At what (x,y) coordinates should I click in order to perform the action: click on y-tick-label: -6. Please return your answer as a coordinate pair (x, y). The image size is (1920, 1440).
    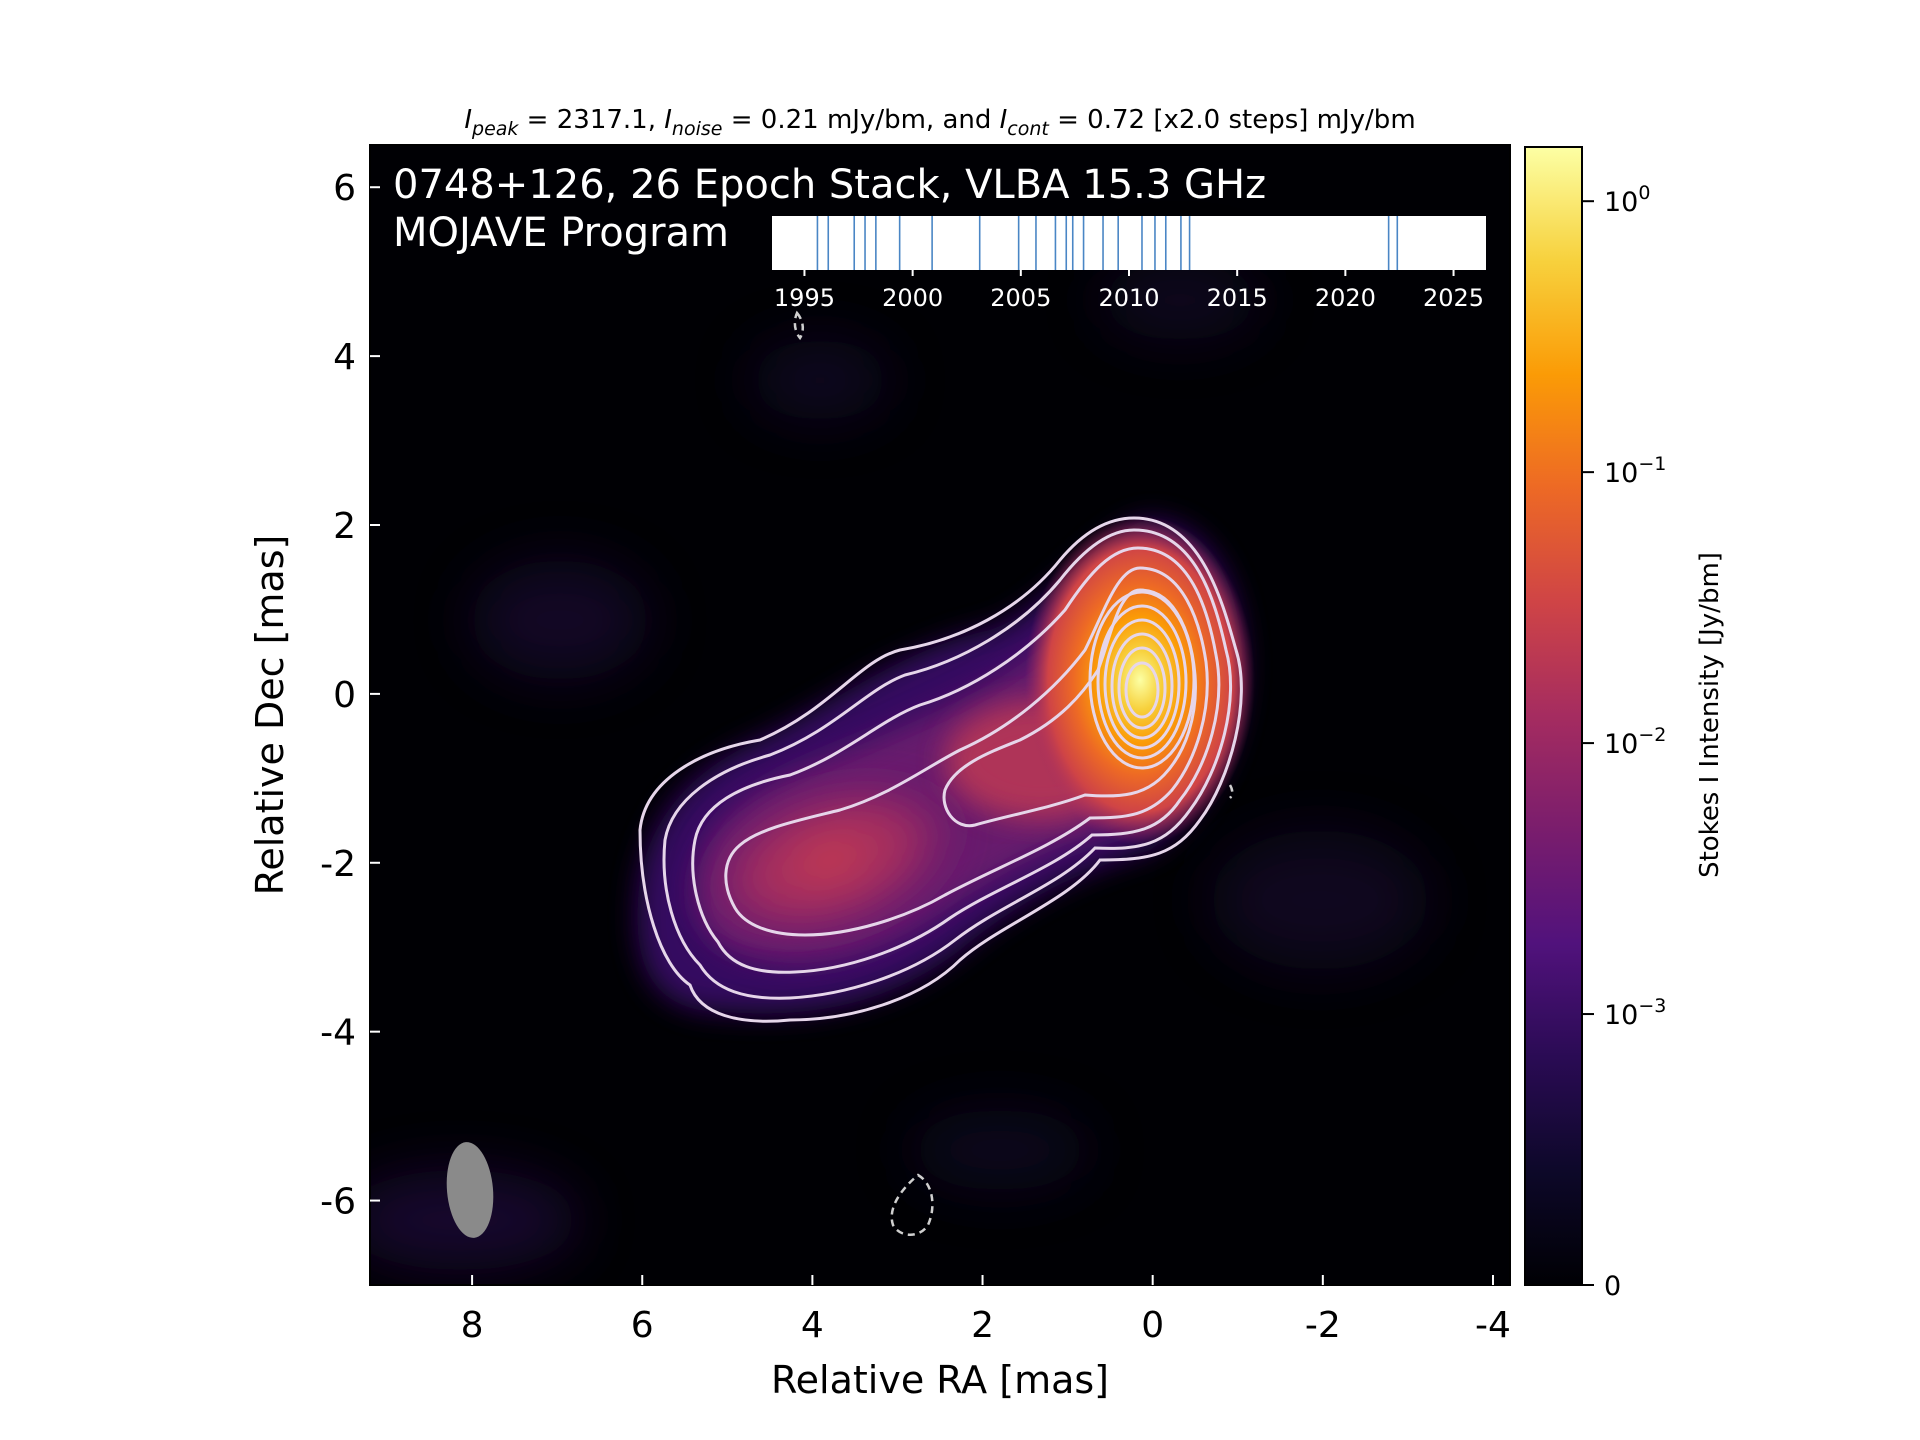
    Looking at the image, I should click on (338, 1202).